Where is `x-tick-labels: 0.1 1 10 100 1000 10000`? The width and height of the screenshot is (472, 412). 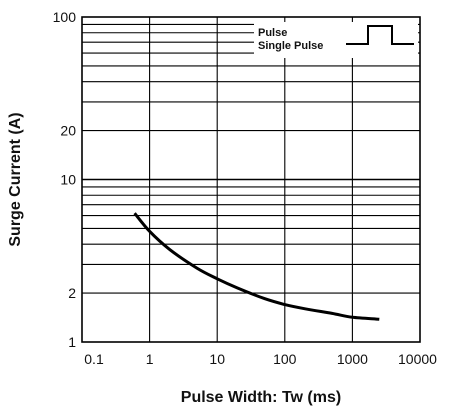 x-tick-labels: 0.1 1 10 100 1000 10000 is located at coordinates (260, 359).